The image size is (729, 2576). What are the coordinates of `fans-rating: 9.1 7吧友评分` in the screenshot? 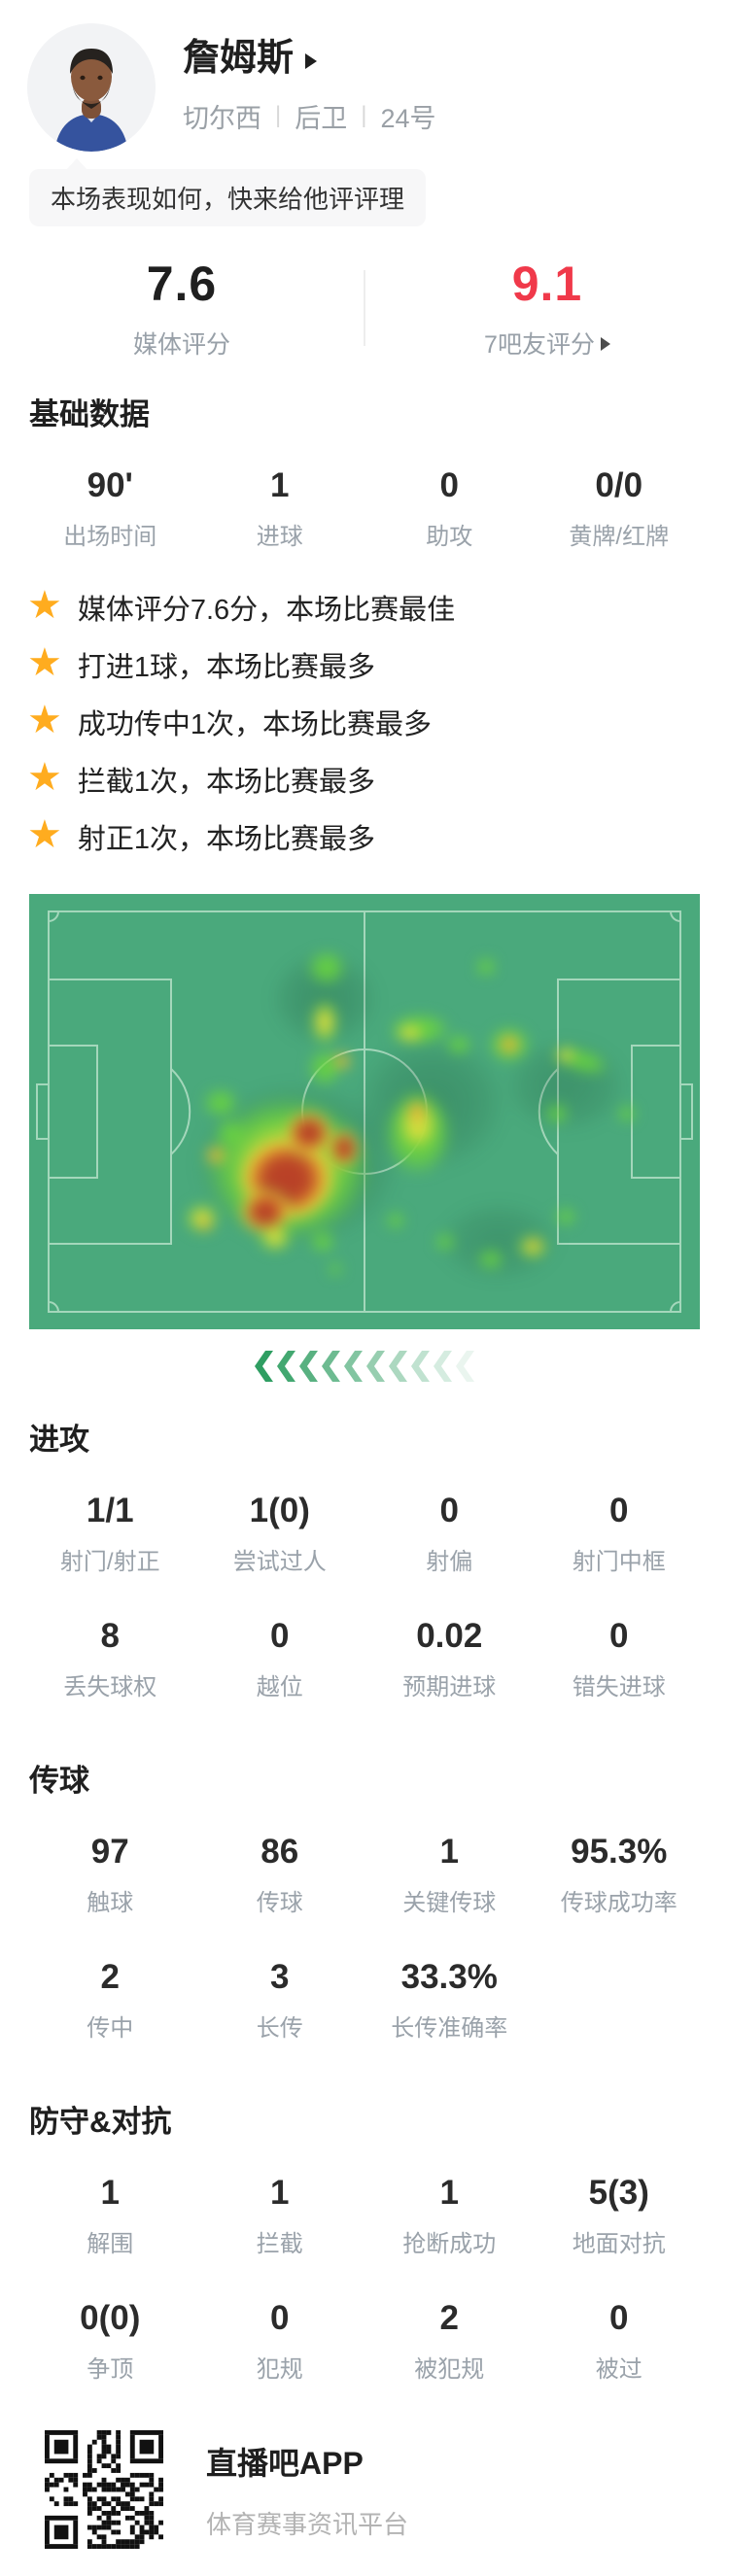 It's located at (547, 309).